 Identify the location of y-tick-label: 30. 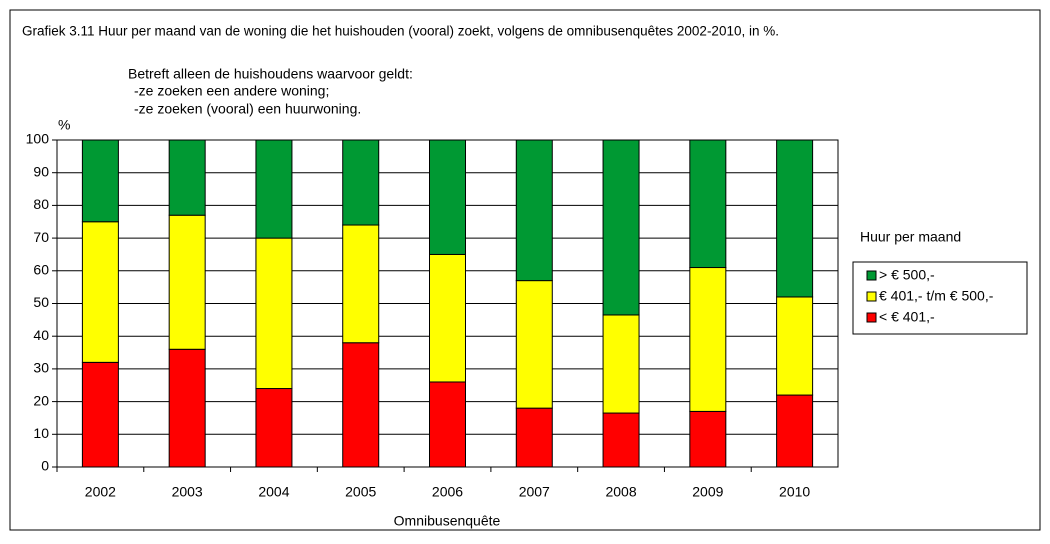
(41, 368).